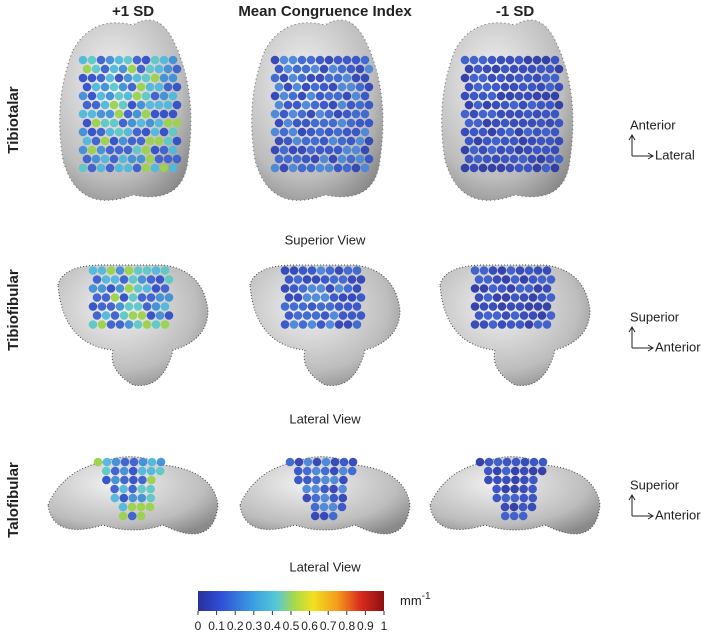 This screenshot has width=708, height=634. What do you see at coordinates (346, 626) in the screenshot?
I see `colorbar-tick-label: 0.8` at bounding box center [346, 626].